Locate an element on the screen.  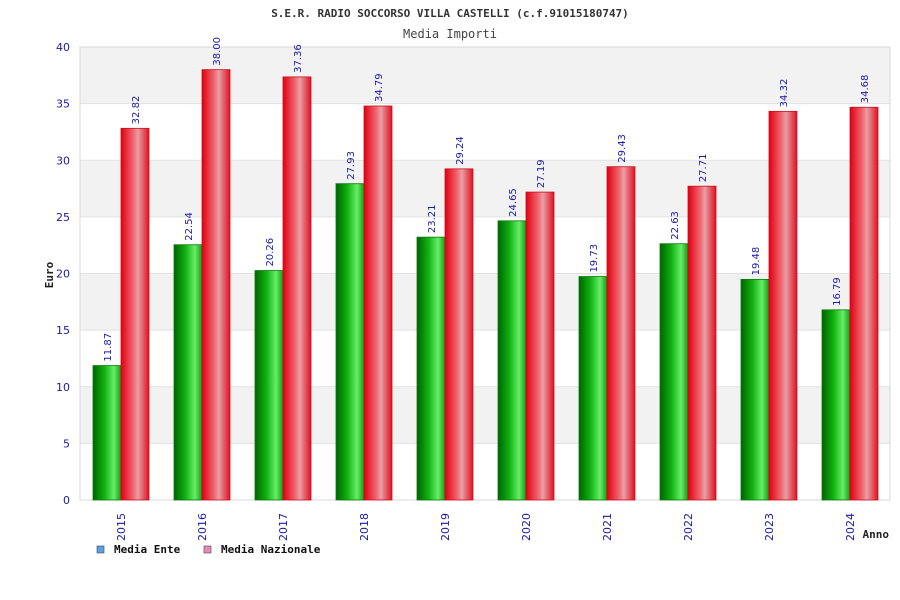
x-tick-label: 2022 is located at coordinates (688, 527).